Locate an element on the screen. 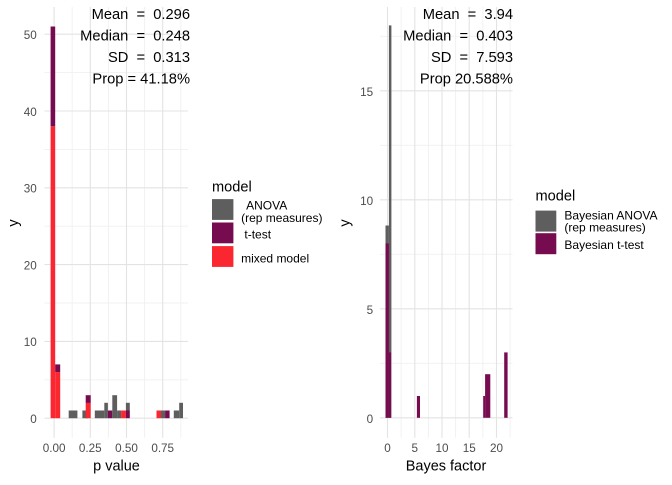 The image size is (672, 485). svg-text: Bayesian ANOVA is located at coordinates (610, 216).